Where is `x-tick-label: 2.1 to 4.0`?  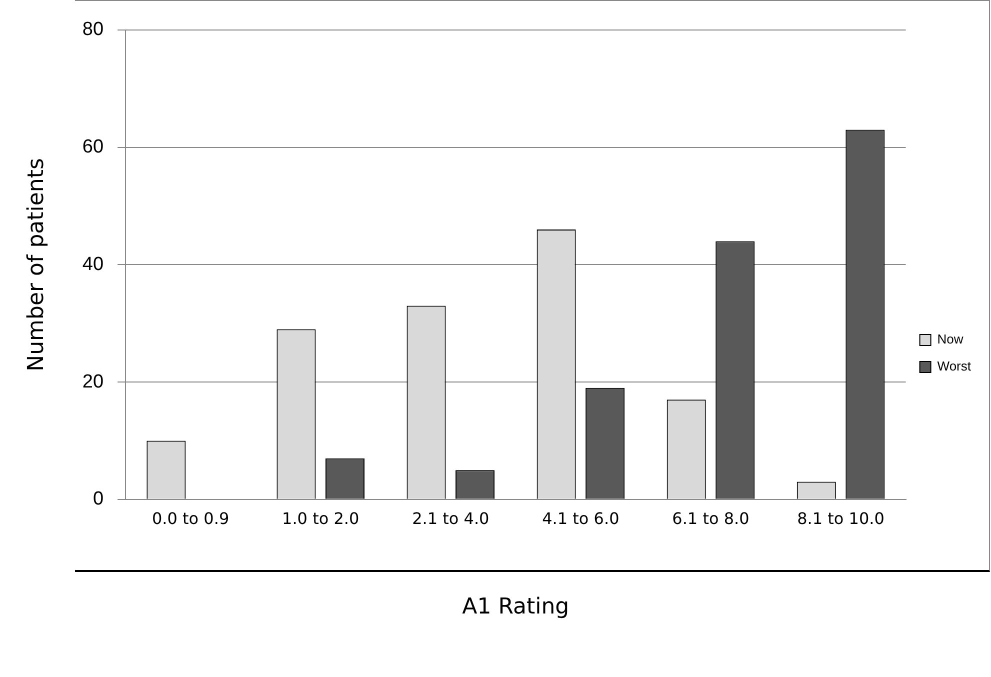
x-tick-label: 2.1 to 4.0 is located at coordinates (451, 518).